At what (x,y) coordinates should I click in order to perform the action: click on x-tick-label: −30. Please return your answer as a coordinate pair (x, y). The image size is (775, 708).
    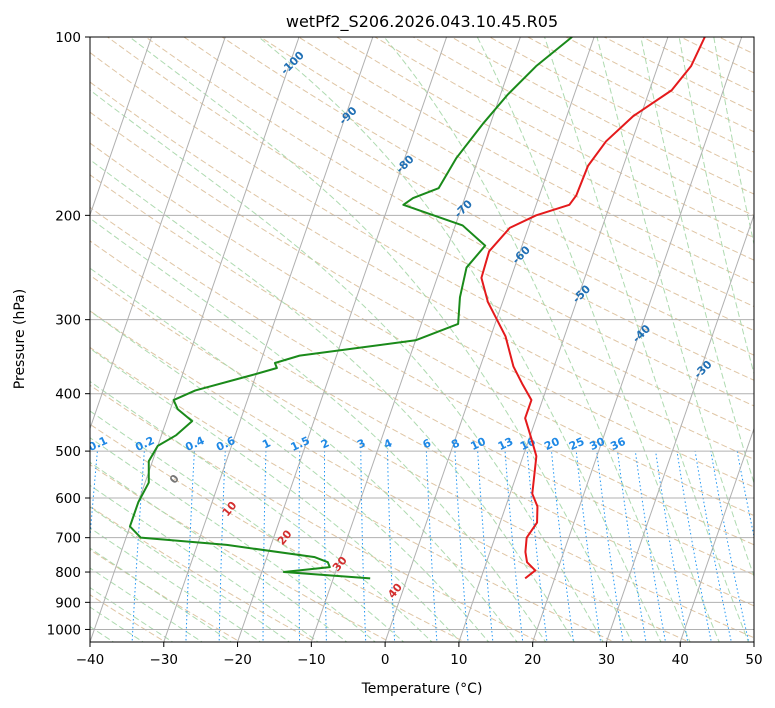
    Looking at the image, I should click on (164, 660).